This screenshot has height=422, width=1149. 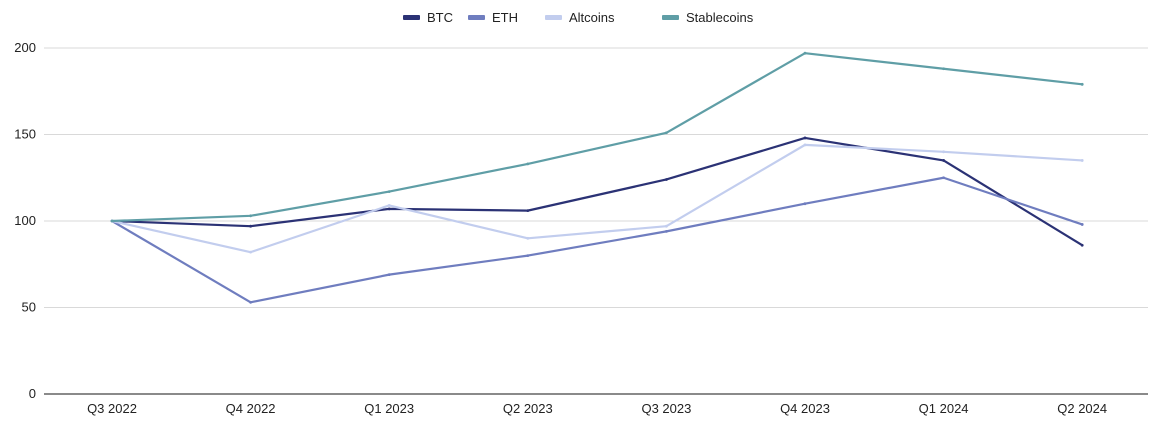 What do you see at coordinates (251, 408) in the screenshot?
I see `x-tick-label: Q4 2022` at bounding box center [251, 408].